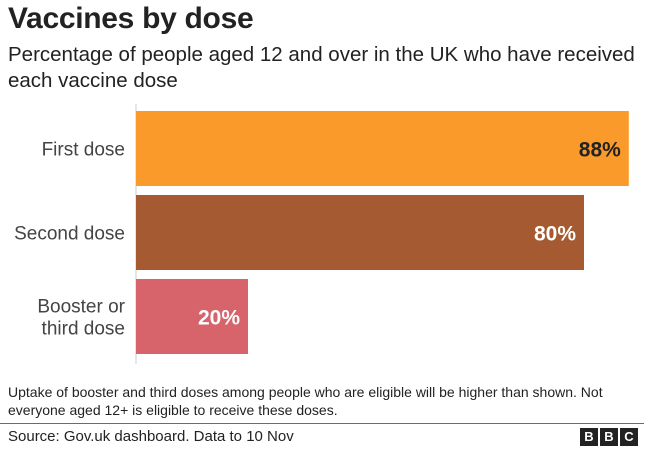 Image resolution: width=652 pixels, height=464 pixels. What do you see at coordinates (360, 232) in the screenshot?
I see `bar-second-dose` at bounding box center [360, 232].